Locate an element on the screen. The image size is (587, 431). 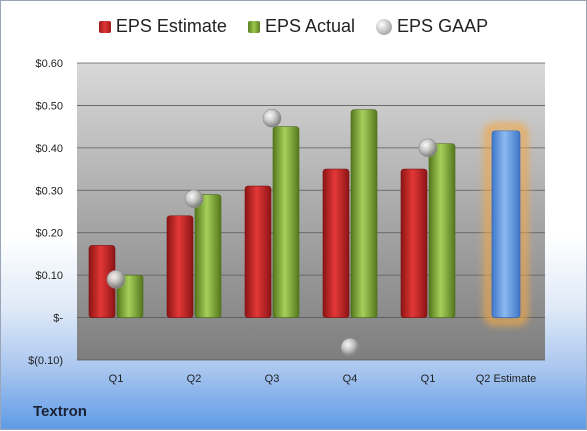
x-tick-label: Q3 is located at coordinates (272, 379).